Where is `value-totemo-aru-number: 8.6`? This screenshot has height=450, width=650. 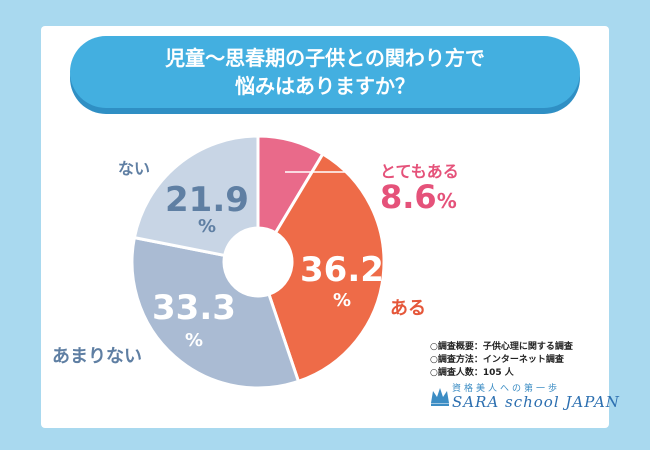 value-totemo-aru-number: 8.6 is located at coordinates (408, 197).